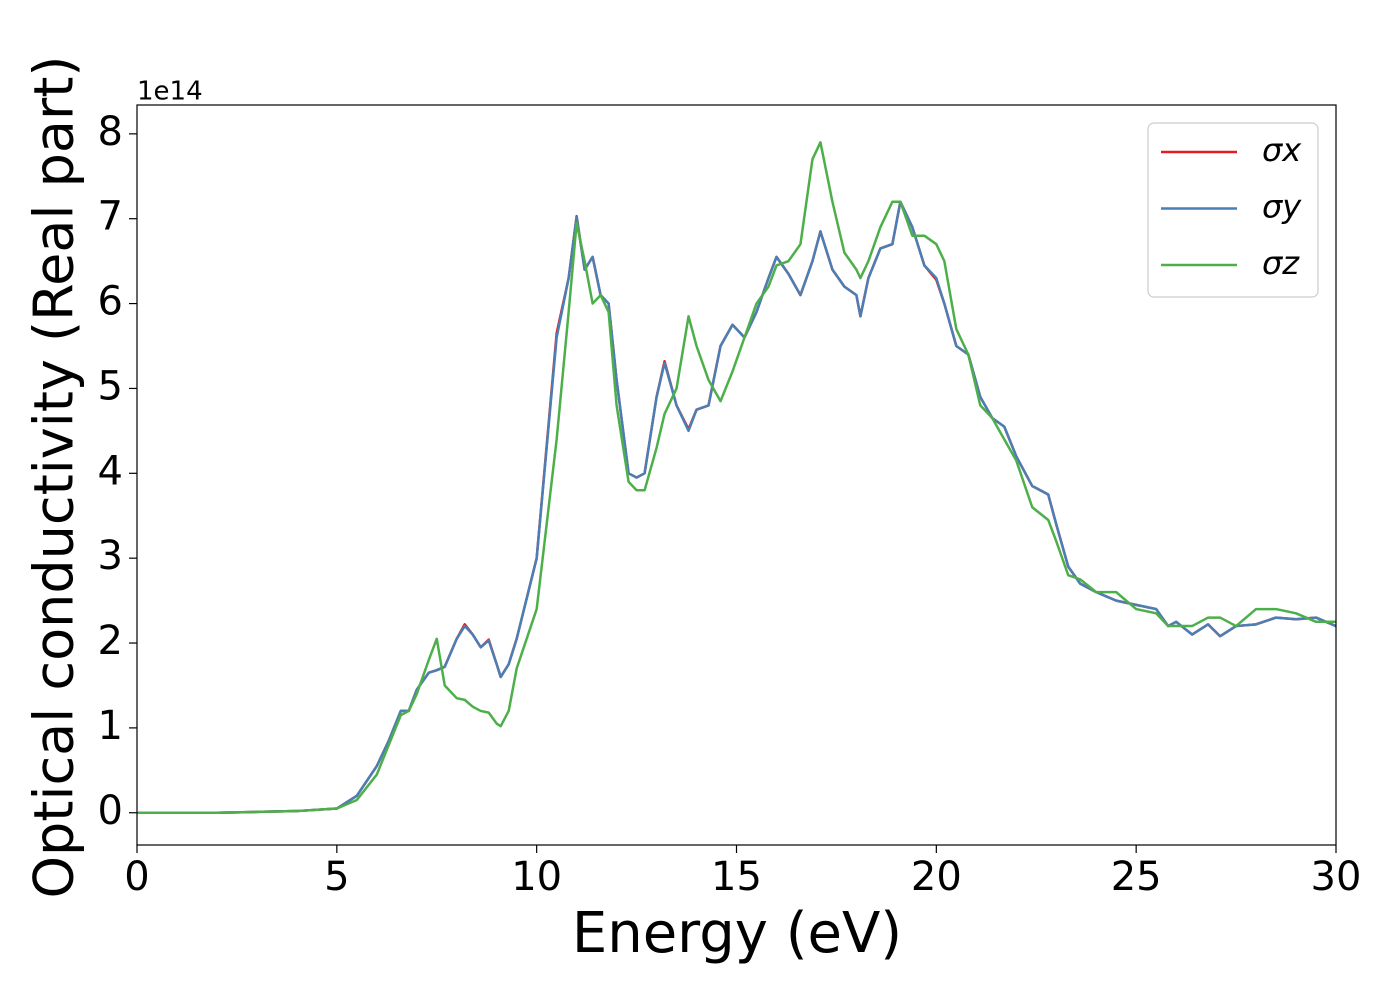 The height and width of the screenshot is (1004, 1400). I want to click on y-tick-label: 3, so click(110, 556).